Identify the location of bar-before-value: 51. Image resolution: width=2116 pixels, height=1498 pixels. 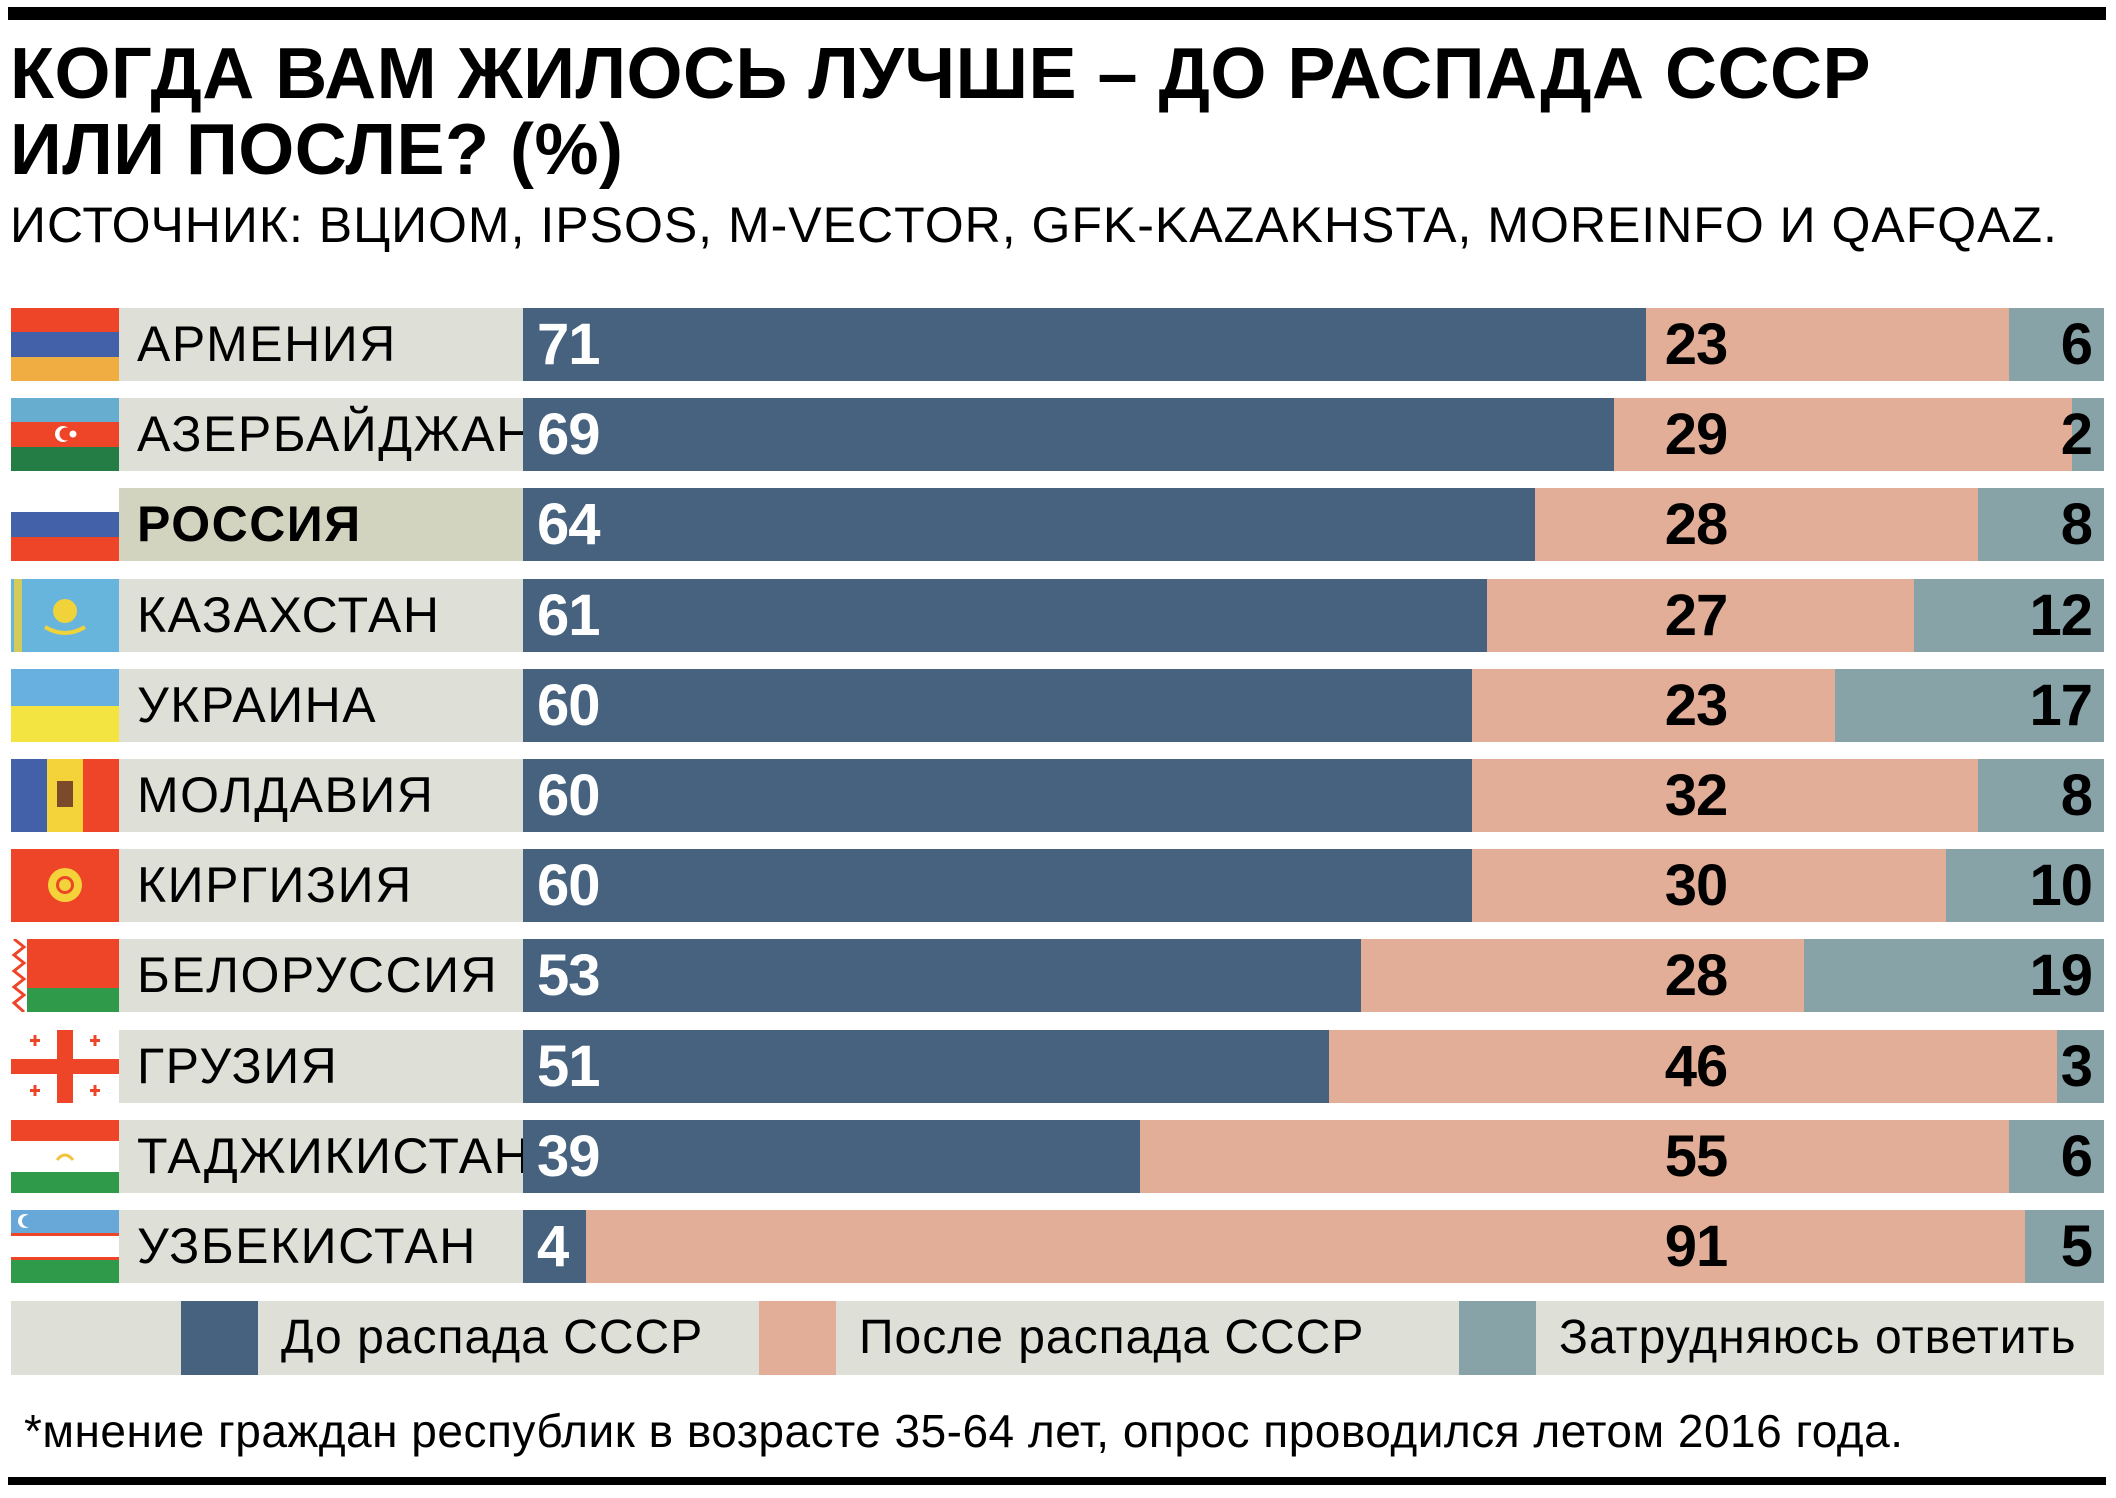
(569, 1066).